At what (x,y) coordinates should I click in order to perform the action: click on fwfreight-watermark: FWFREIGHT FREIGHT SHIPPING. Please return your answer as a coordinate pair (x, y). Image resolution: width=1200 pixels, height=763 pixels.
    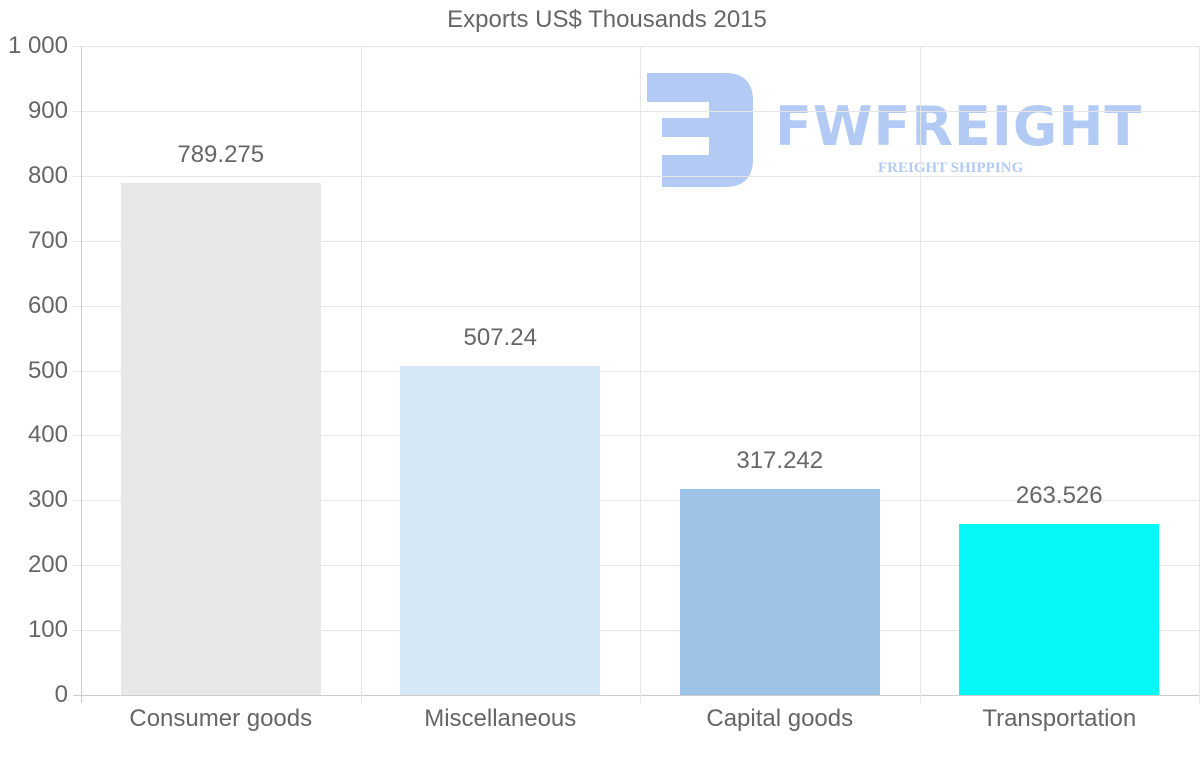
    Looking at the image, I should click on (900, 130).